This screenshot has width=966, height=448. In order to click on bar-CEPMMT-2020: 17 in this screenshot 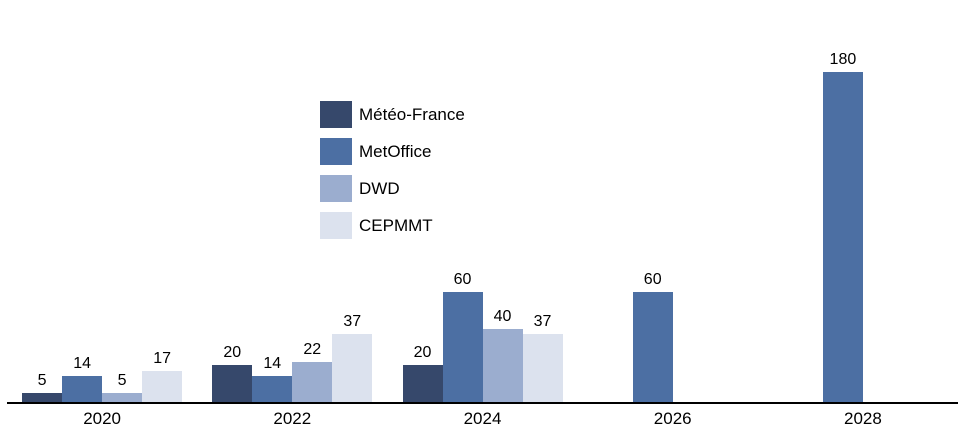, I will do `click(162, 376)`.